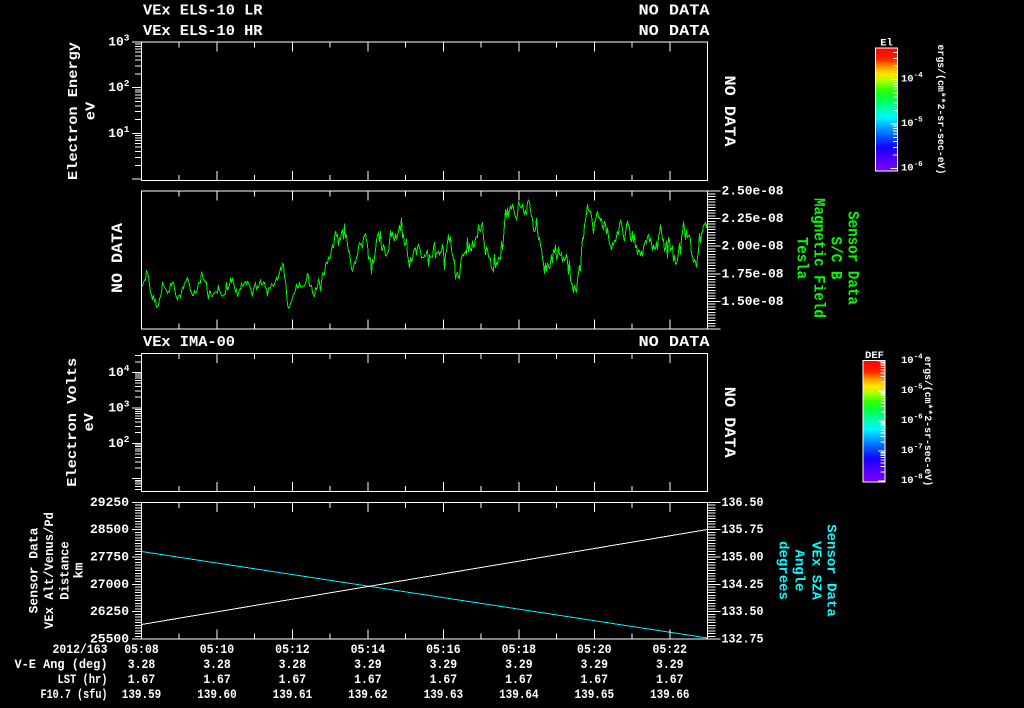 Image resolution: width=1024 pixels, height=708 pixels. I want to click on svg-text: 28500, so click(109, 529).